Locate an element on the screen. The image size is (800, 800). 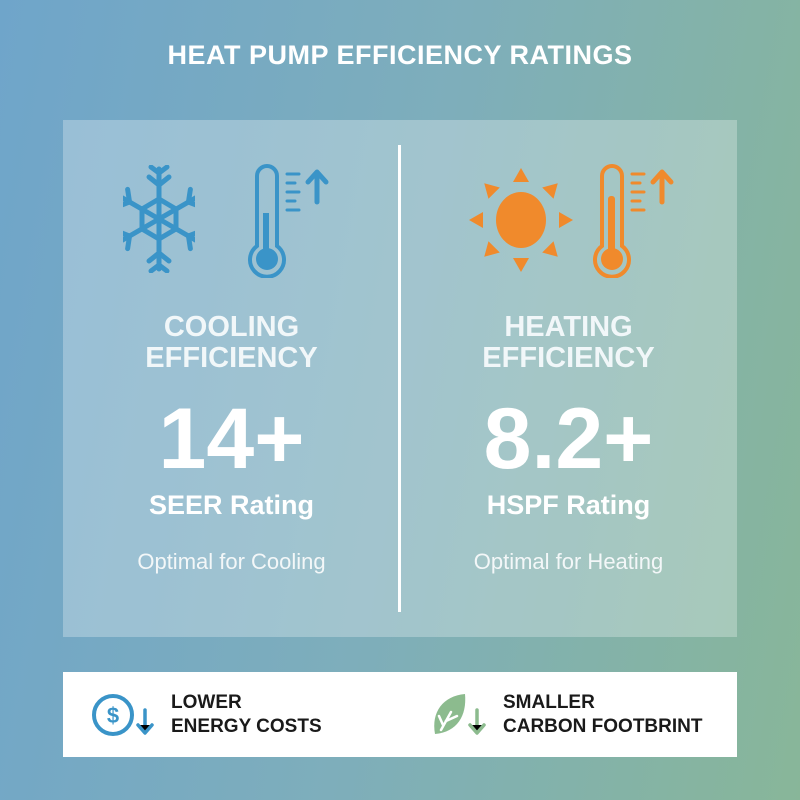
benefit-line: ENERGY COSTS is located at coordinates (246, 726).